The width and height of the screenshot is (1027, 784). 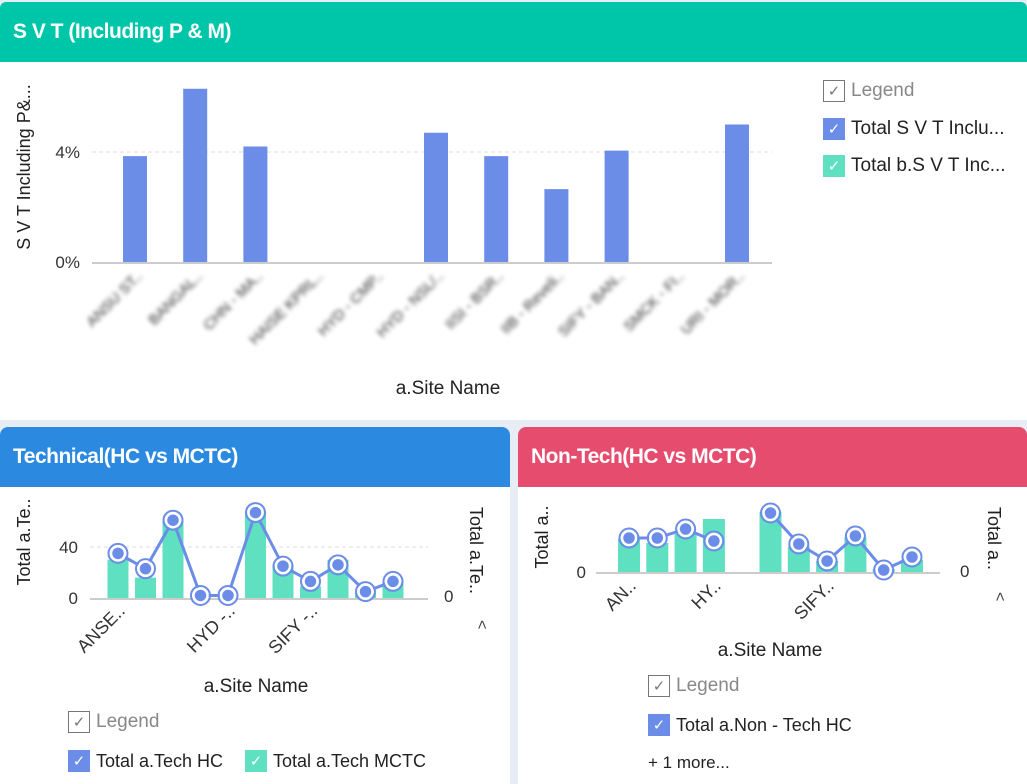 I want to click on y-tick-label: 40, so click(x=68, y=547).